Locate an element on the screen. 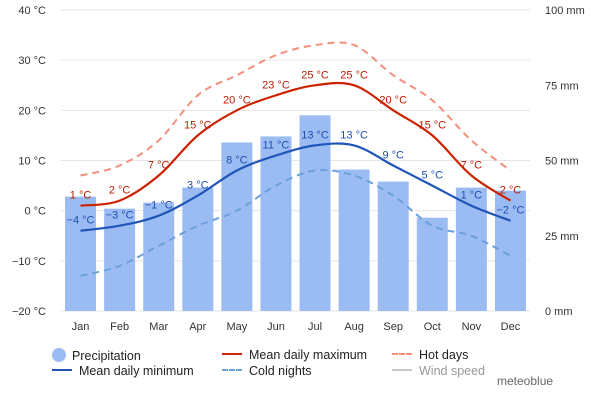 The width and height of the screenshot is (600, 400). x-tick-label: Jul is located at coordinates (315, 327).